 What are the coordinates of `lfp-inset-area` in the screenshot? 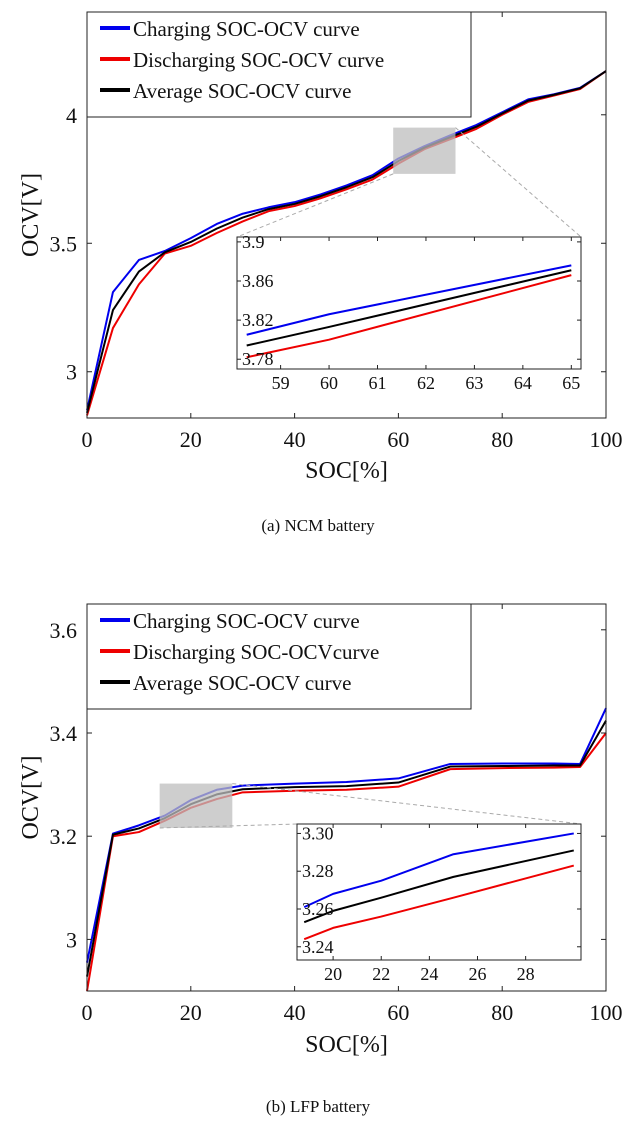 It's located at (439, 892).